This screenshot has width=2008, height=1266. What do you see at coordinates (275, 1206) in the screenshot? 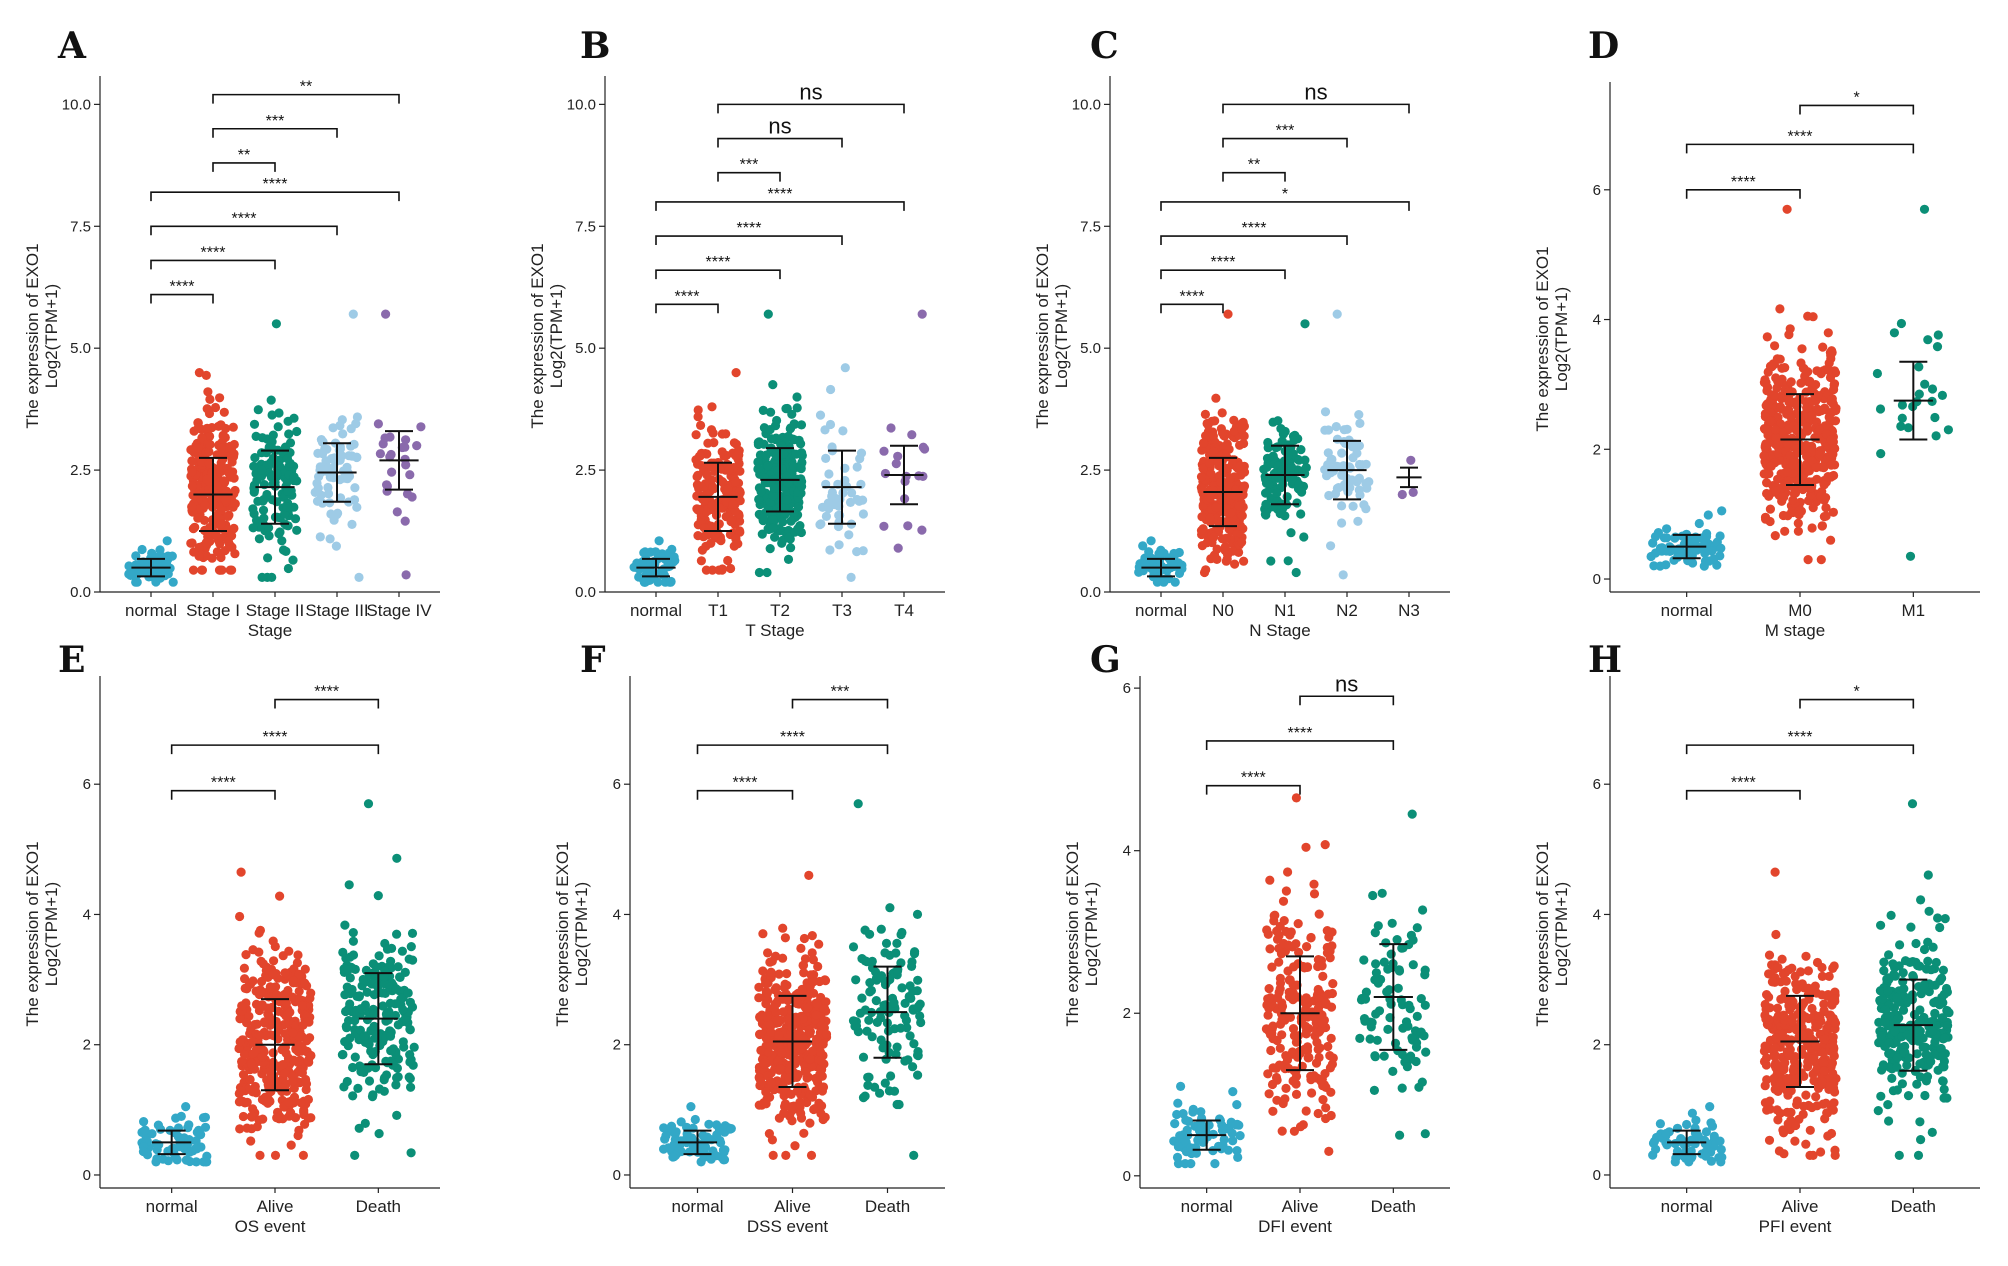
I see `x-category-label: Alive` at bounding box center [275, 1206].